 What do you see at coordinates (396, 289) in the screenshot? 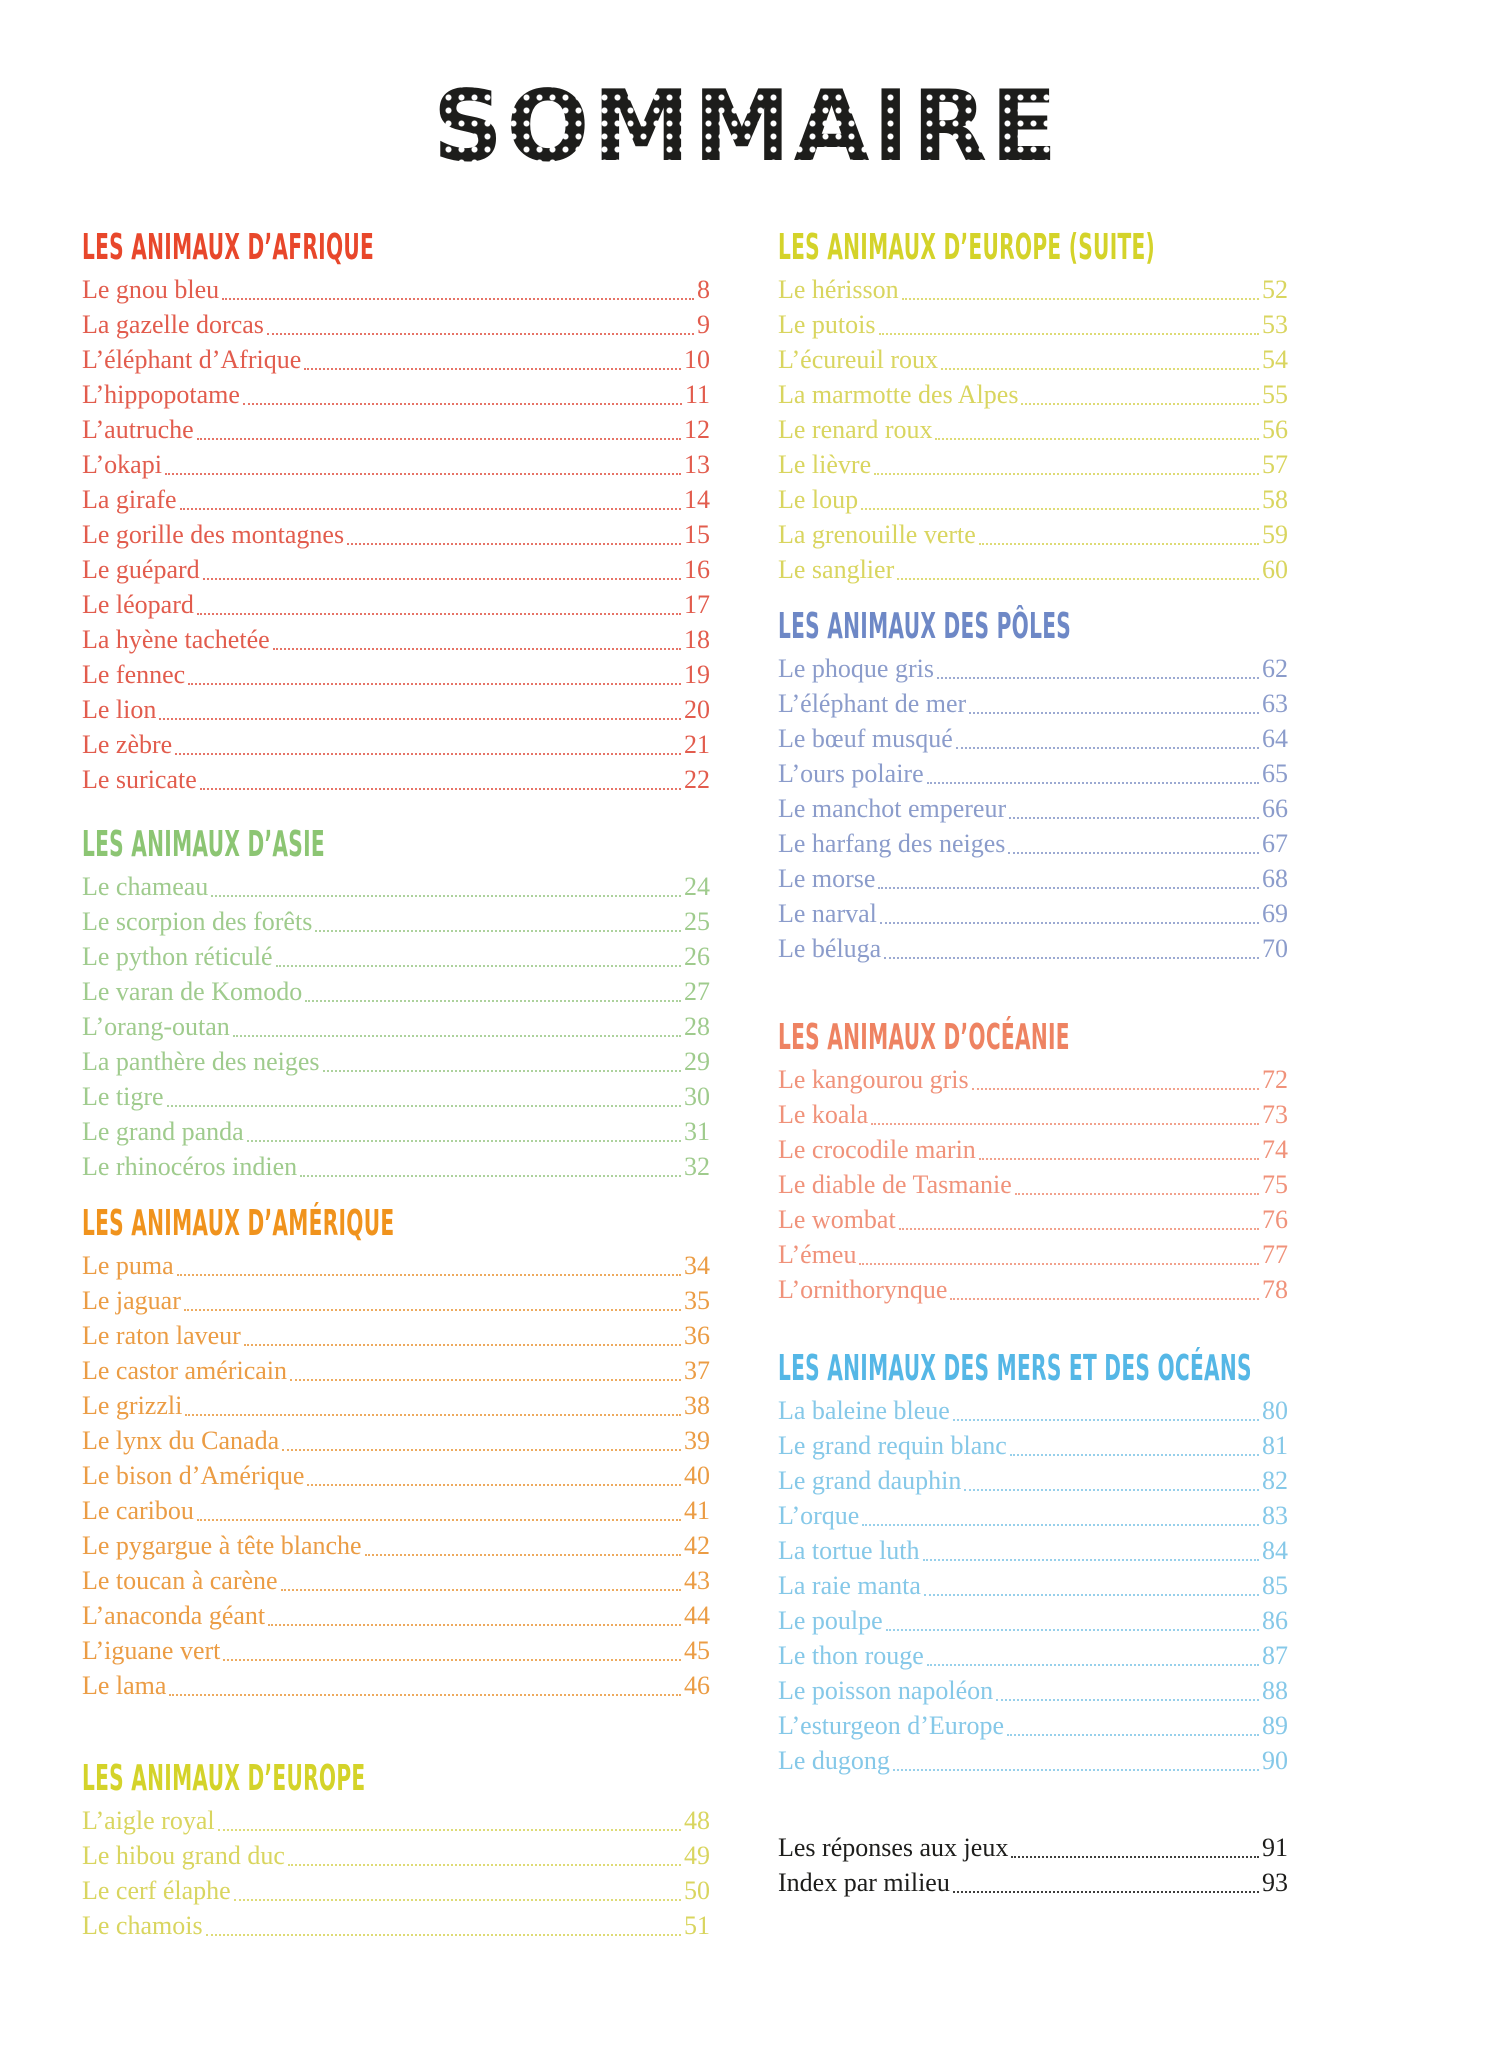
I see `toc-entry: Le gnou bleu 8` at bounding box center [396, 289].